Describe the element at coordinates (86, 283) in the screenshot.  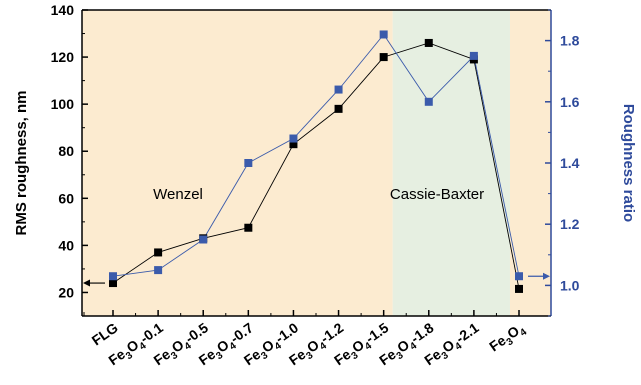
I see `left-series-arrow-head` at that location.